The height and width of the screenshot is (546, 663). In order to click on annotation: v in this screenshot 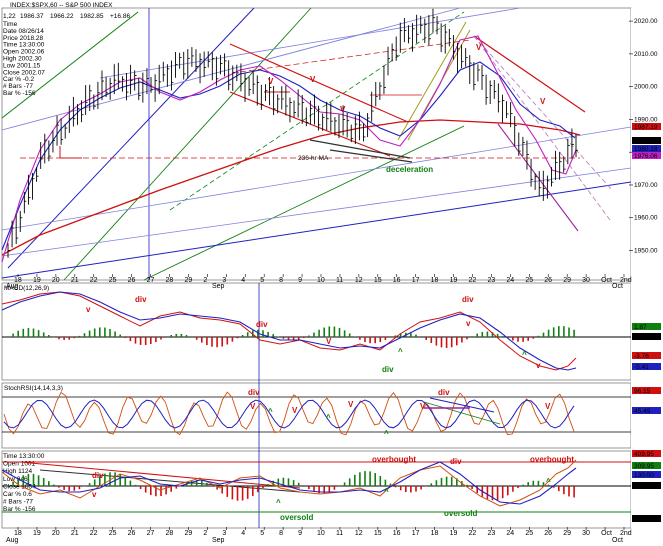, I will do `click(94, 494)`.